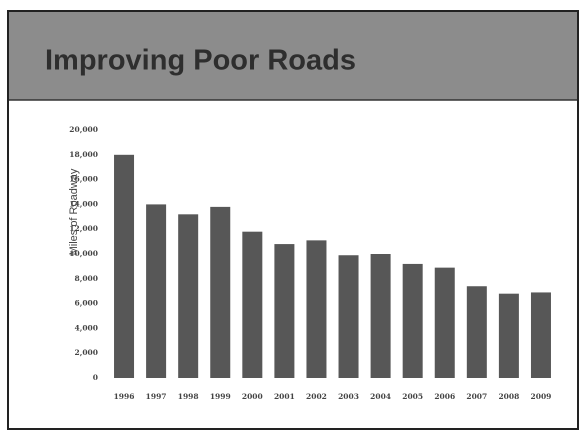 The width and height of the screenshot is (585, 435). Describe the element at coordinates (284, 396) in the screenshot. I see `x-tick-label: 2001` at that location.